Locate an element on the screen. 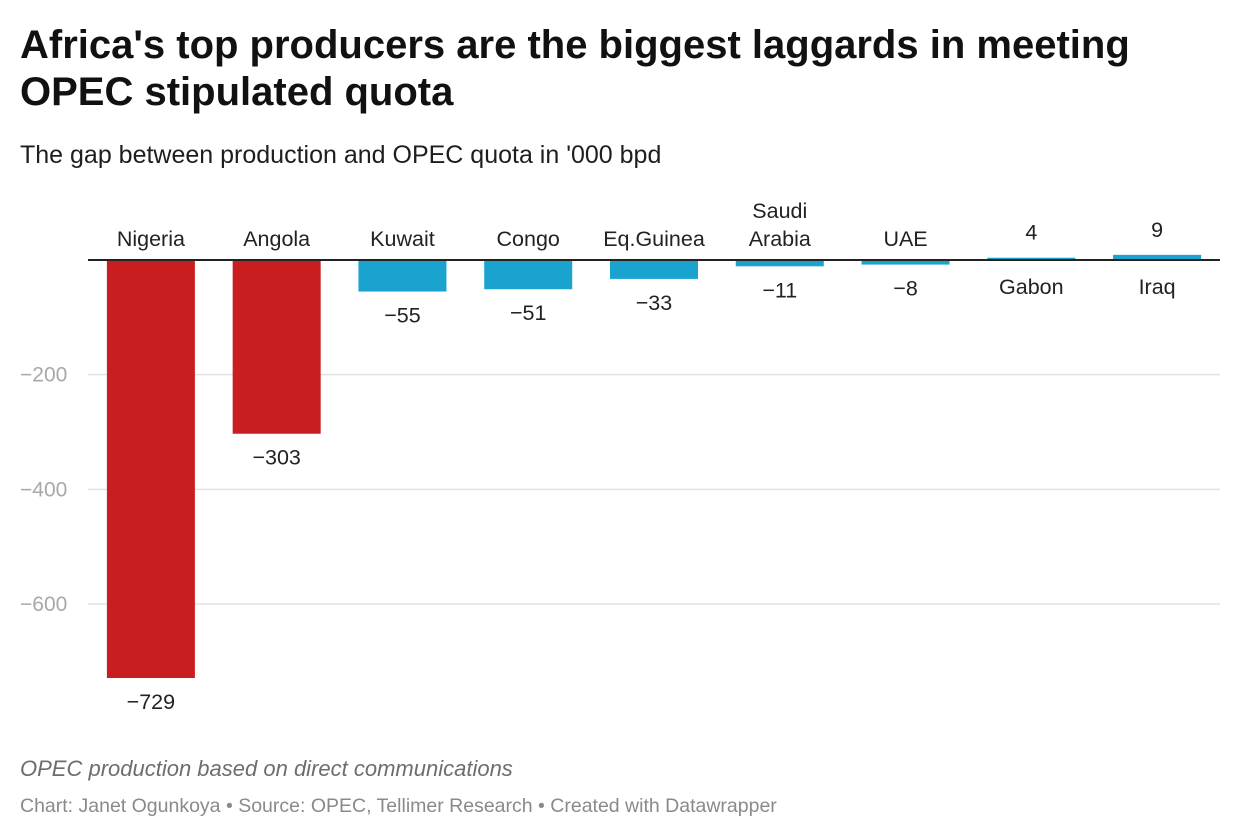  value-label: −729 is located at coordinates (151, 702).